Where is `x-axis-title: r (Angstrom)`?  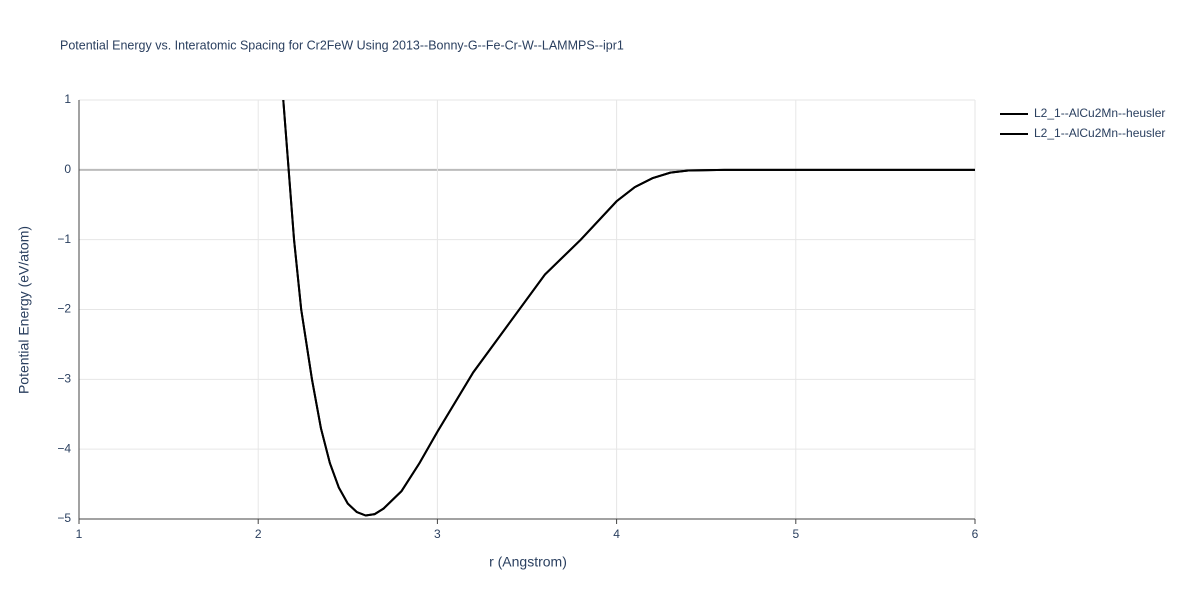 x-axis-title: r (Angstrom) is located at coordinates (528, 562).